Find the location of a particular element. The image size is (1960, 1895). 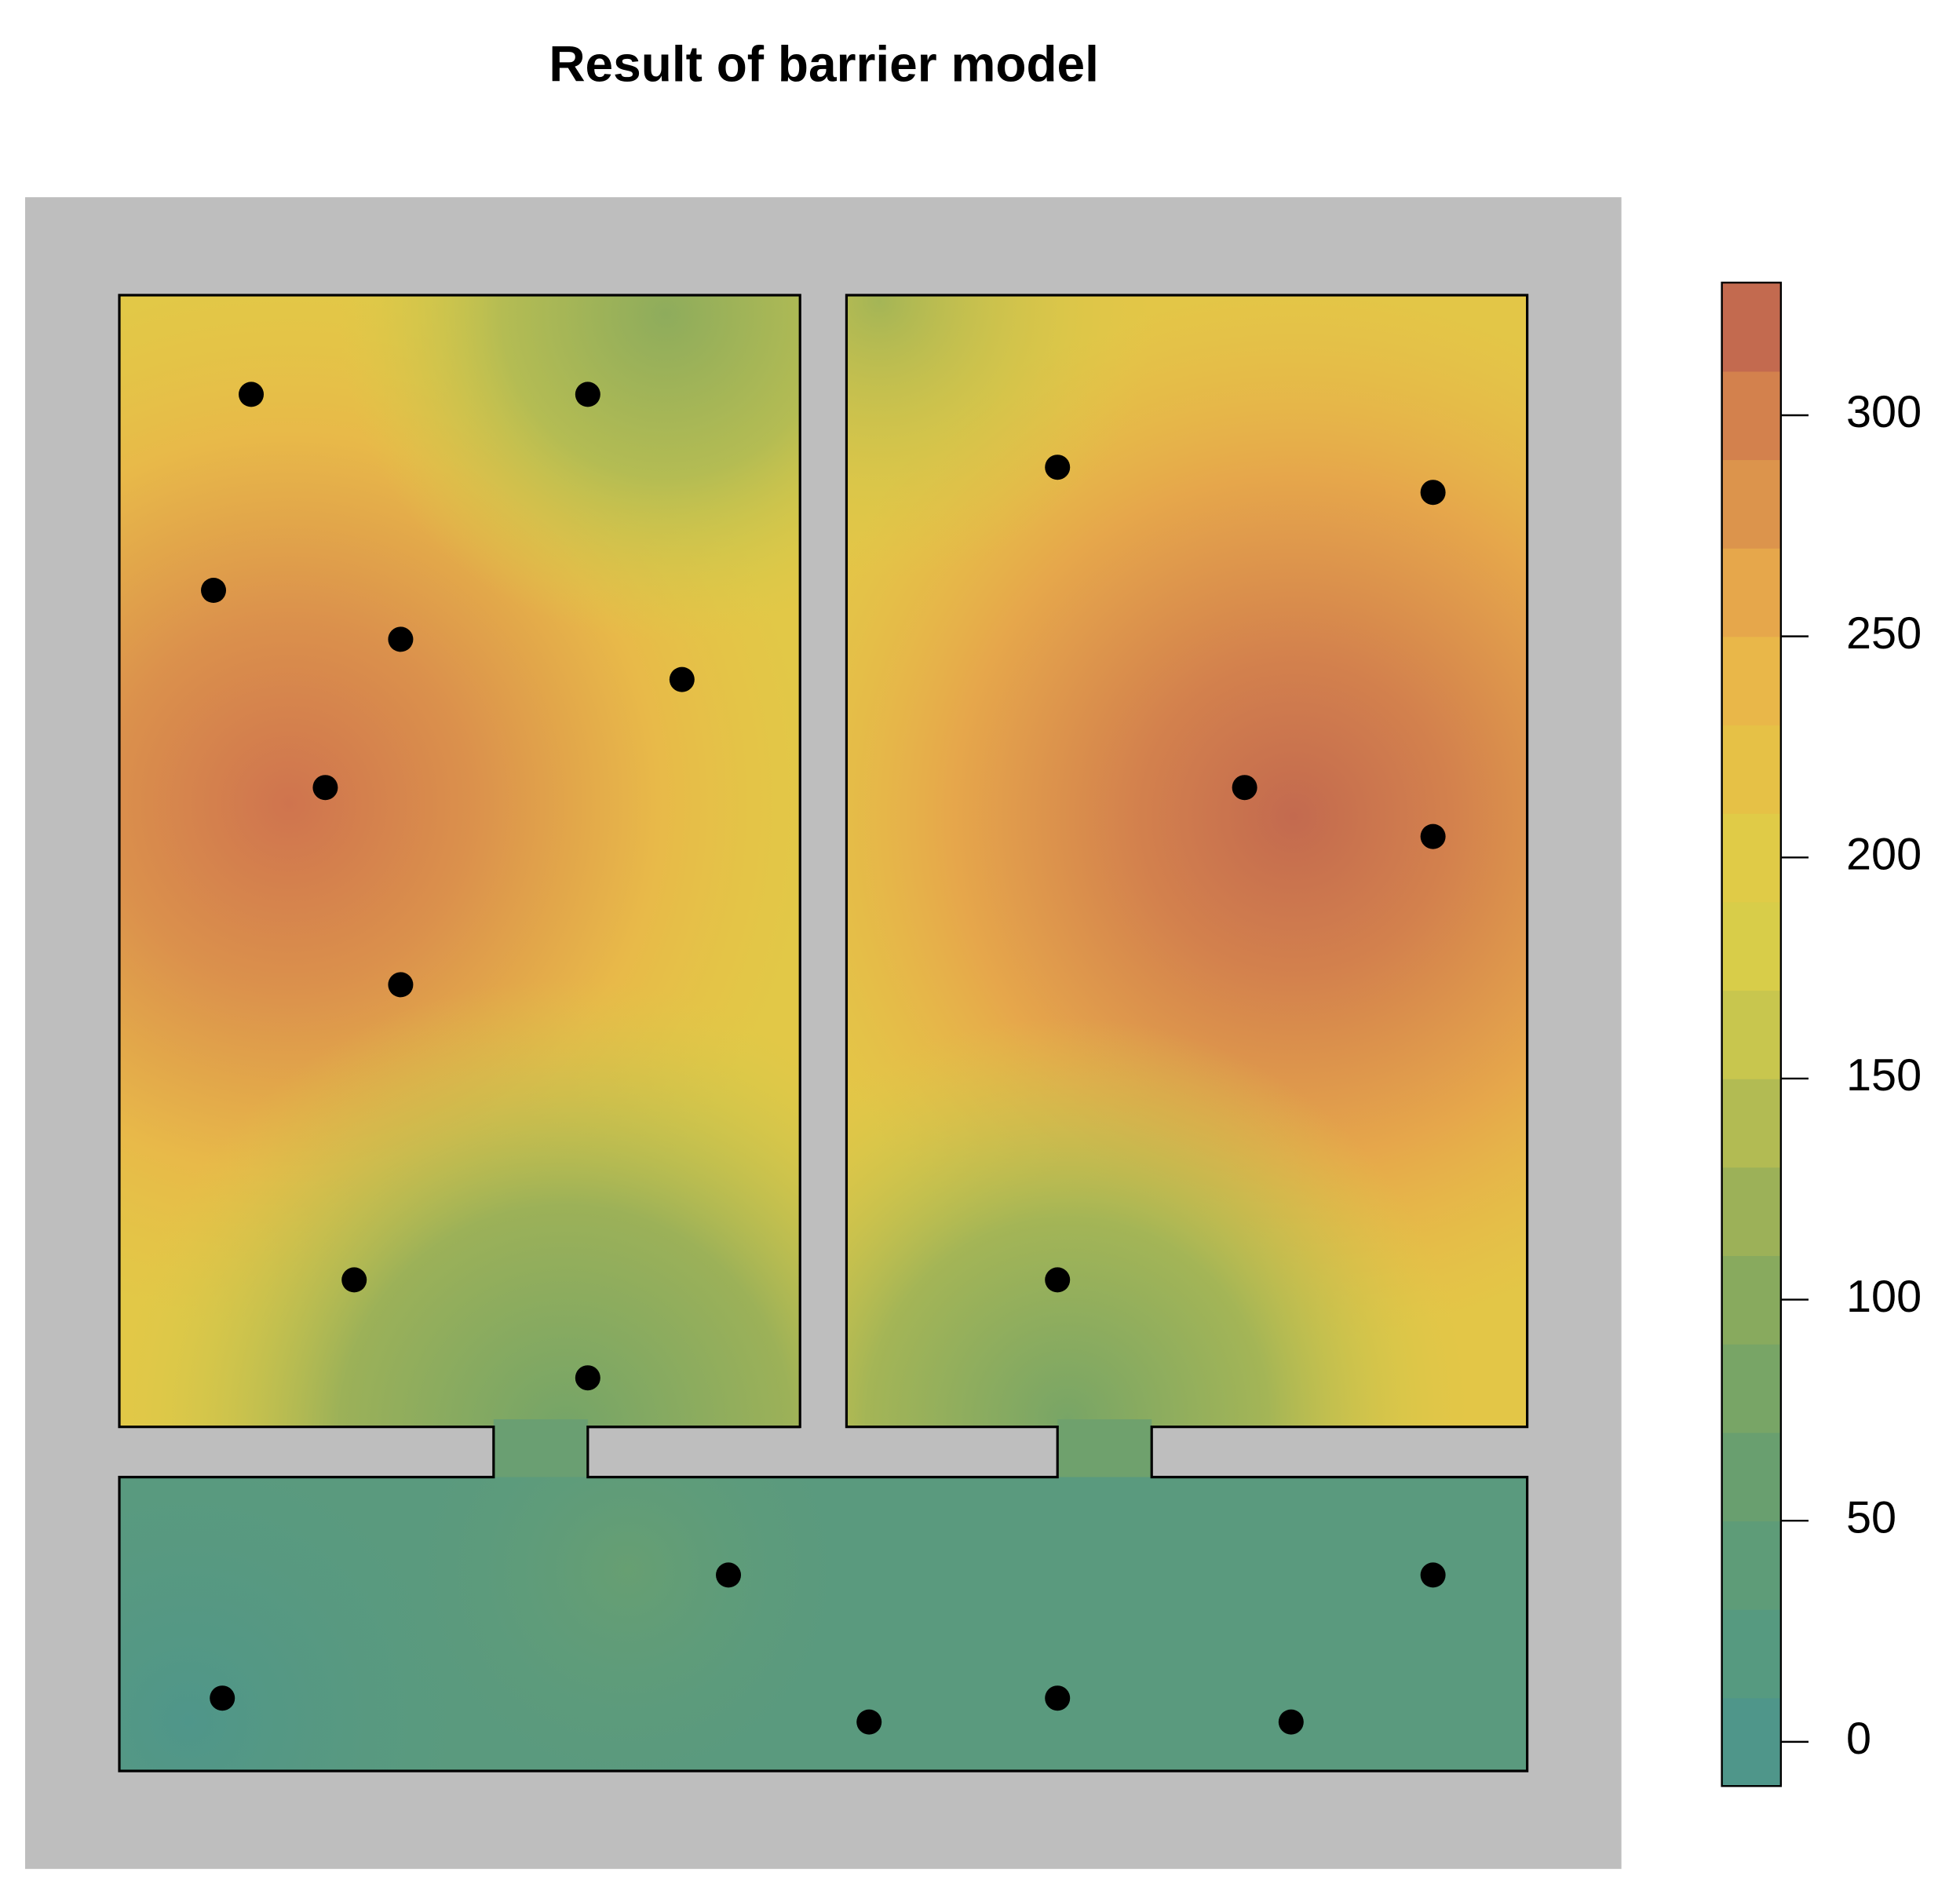

field-bottom is located at coordinates (823, 1624).